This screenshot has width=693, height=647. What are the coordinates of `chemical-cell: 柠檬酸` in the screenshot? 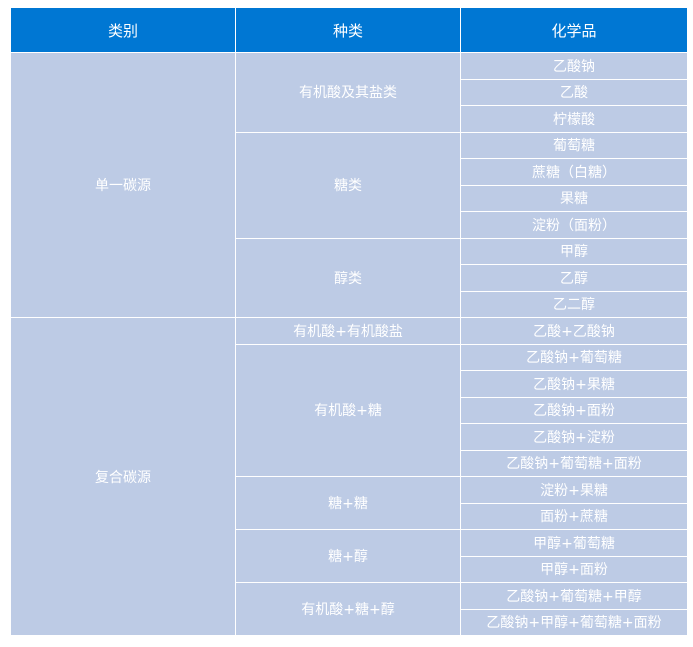 It's located at (574, 119).